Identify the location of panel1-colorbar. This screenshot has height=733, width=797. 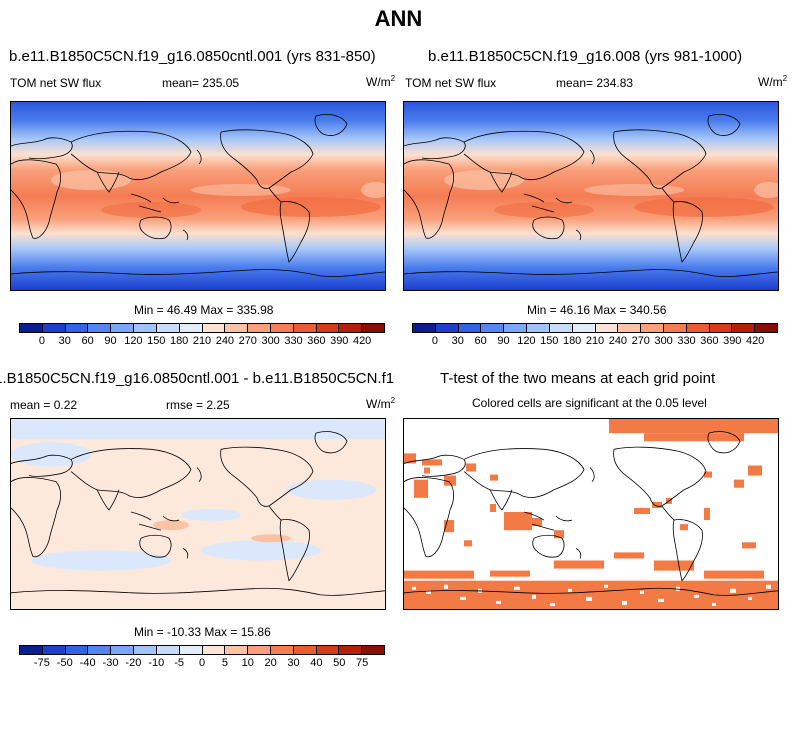
(202, 328).